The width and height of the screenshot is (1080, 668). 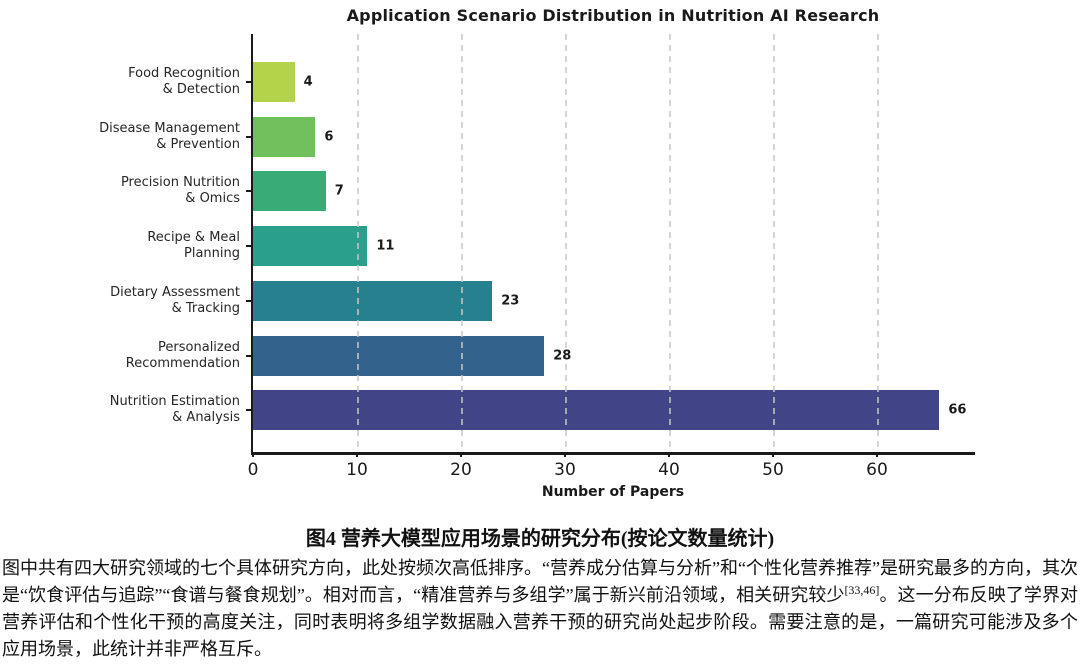 What do you see at coordinates (357, 470) in the screenshot?
I see `x-tick-label-10: 10` at bounding box center [357, 470].